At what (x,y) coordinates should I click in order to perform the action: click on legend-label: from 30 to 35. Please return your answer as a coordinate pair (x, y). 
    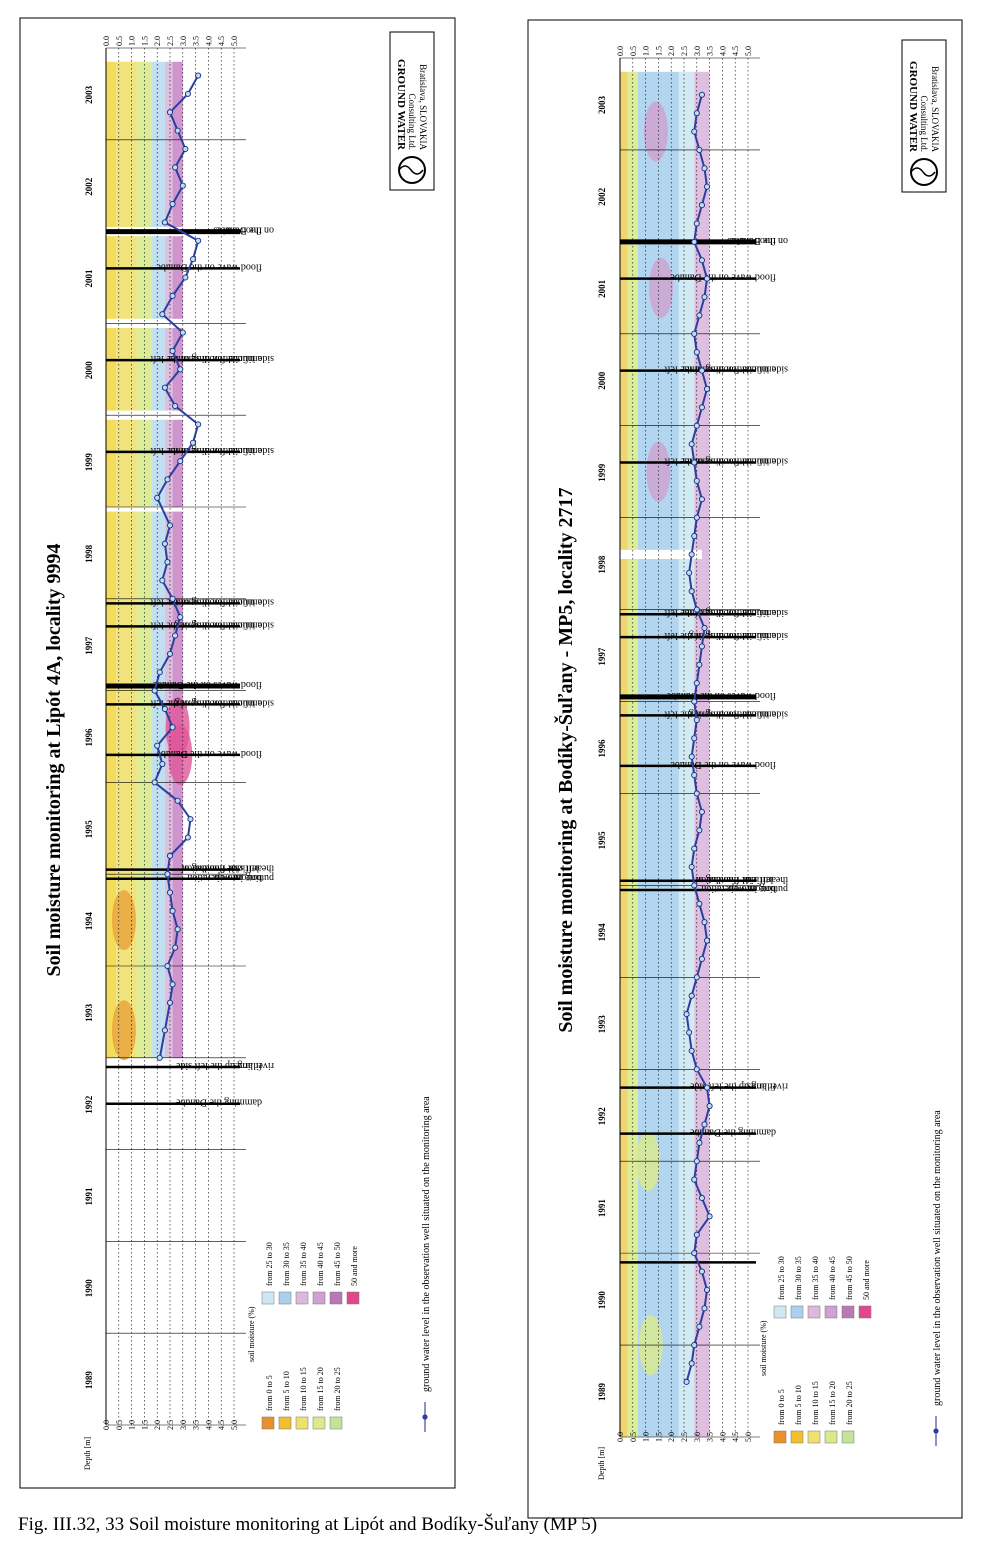
    Looking at the image, I should click on (286, 1264).